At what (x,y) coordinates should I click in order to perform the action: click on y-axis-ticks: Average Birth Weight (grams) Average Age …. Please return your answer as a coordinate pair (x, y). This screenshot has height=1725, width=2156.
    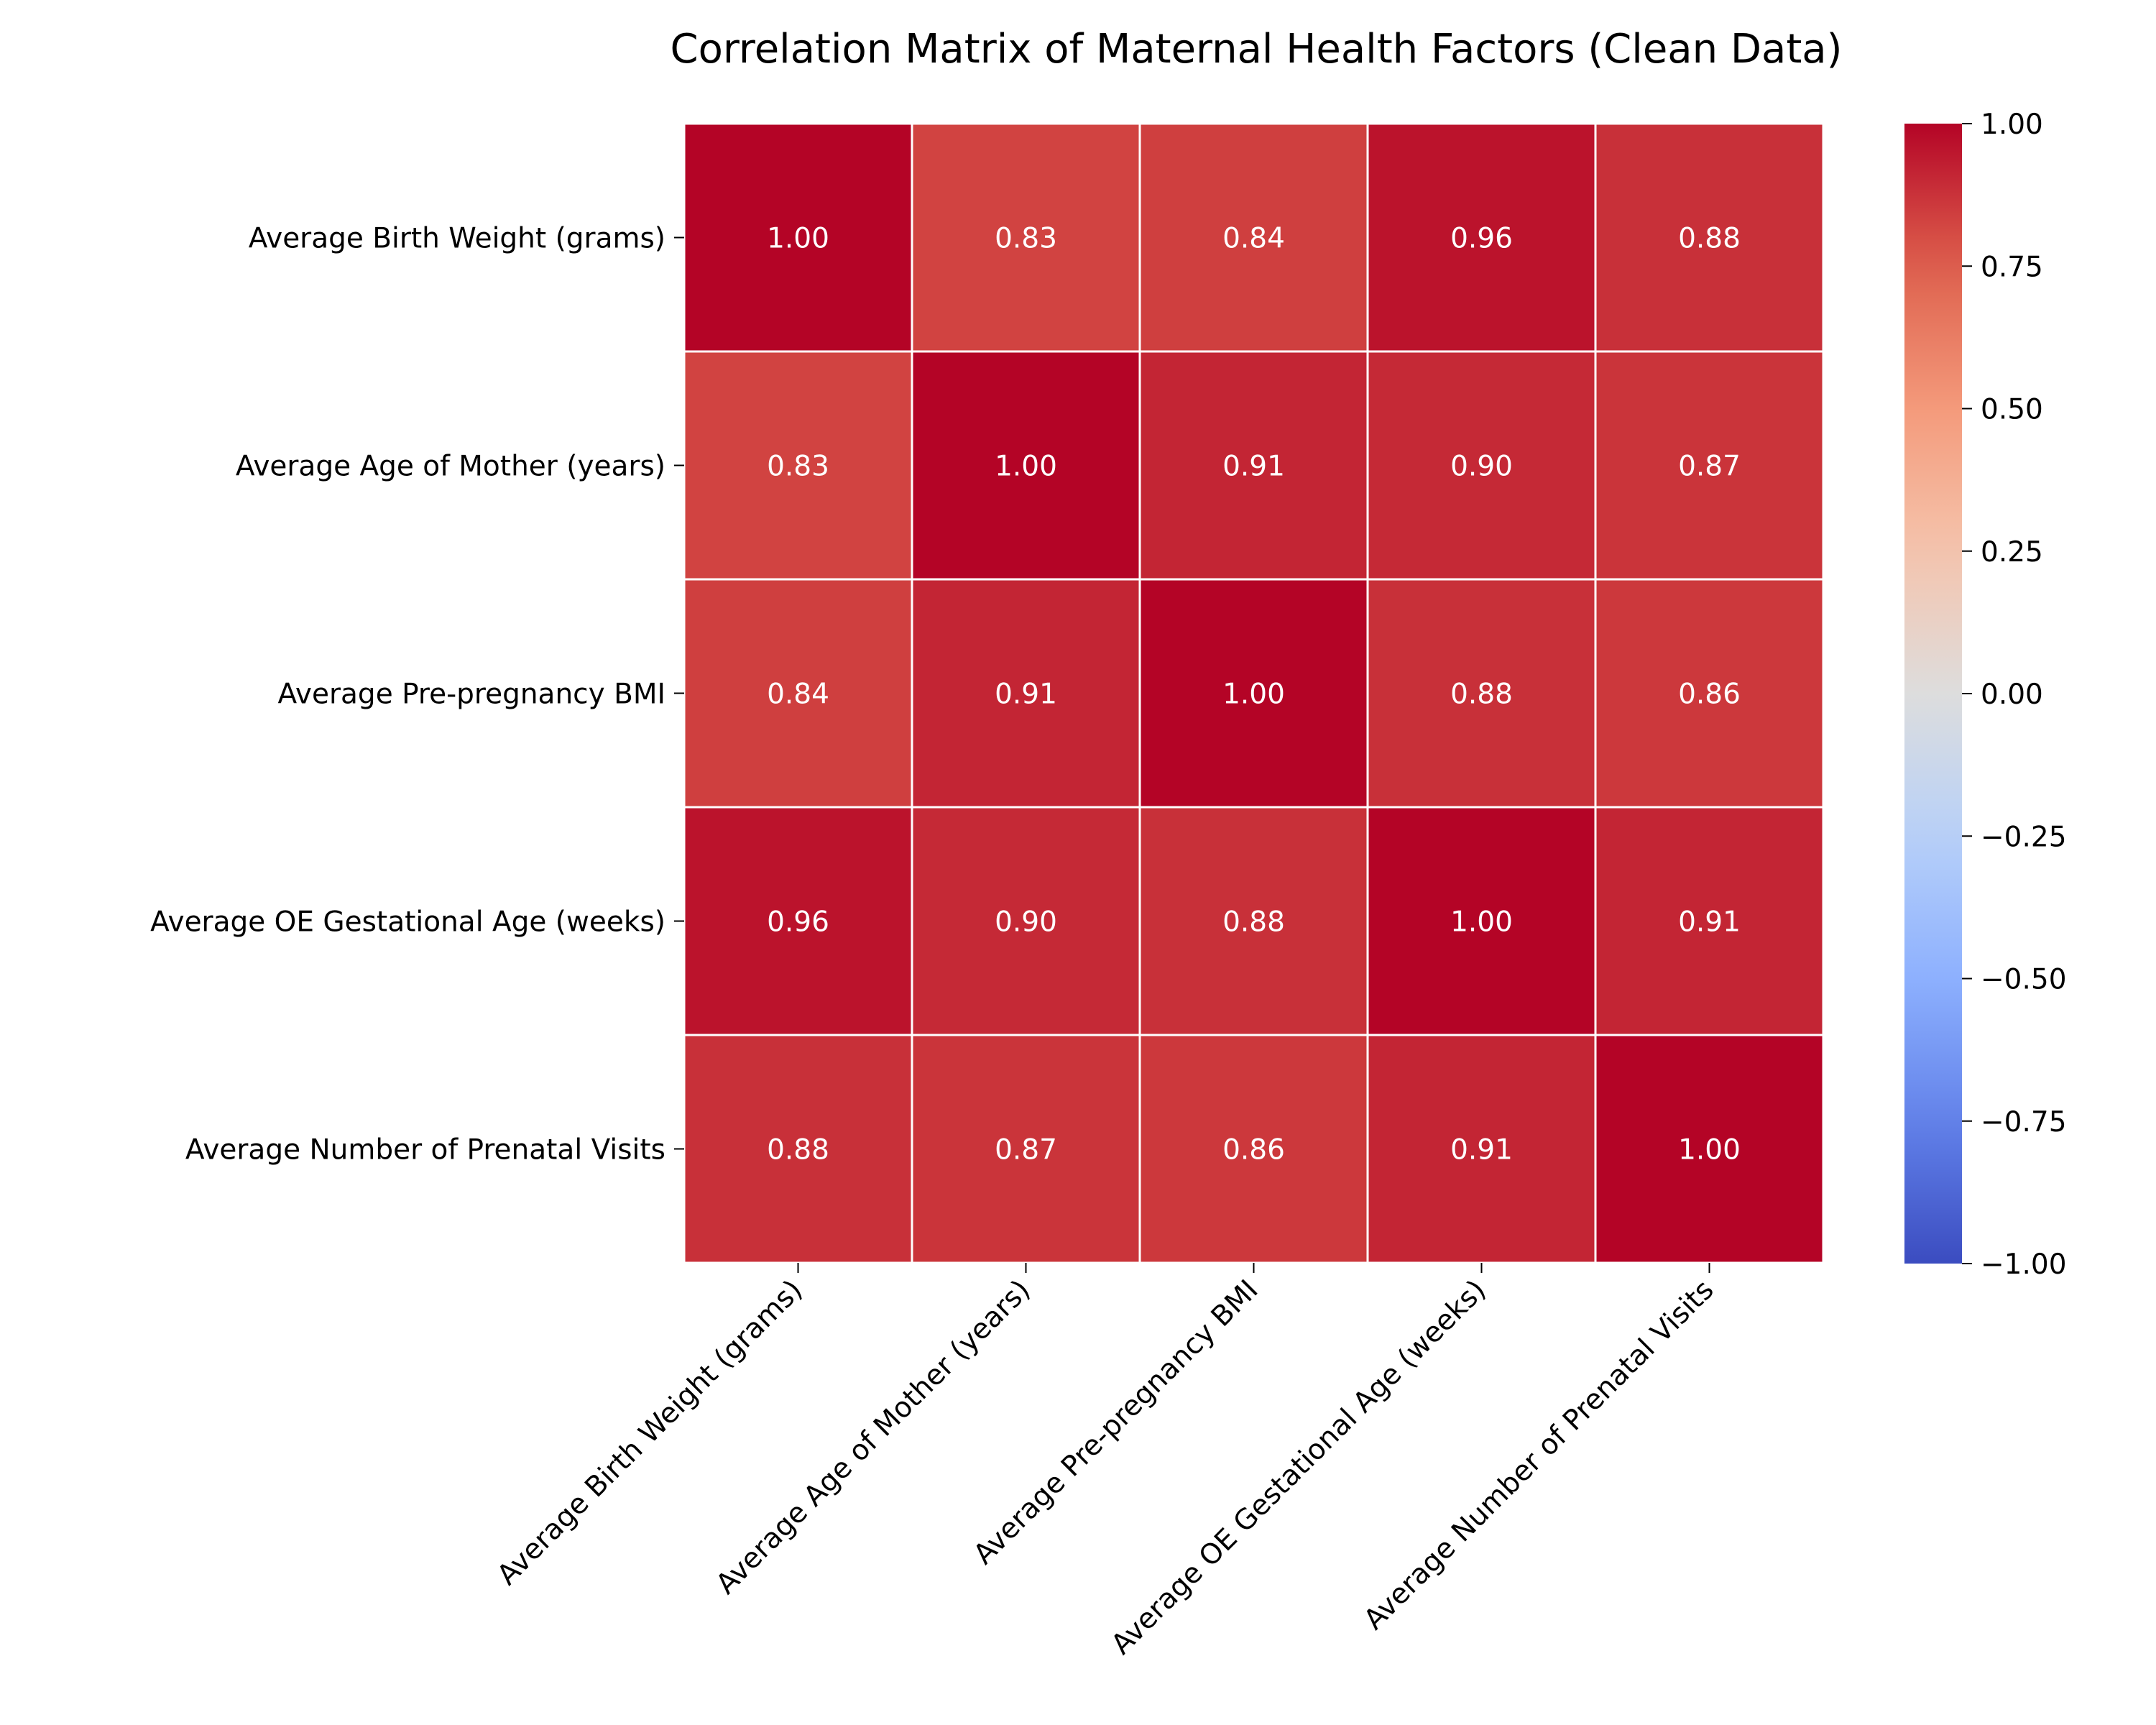
    Looking at the image, I should click on (417, 695).